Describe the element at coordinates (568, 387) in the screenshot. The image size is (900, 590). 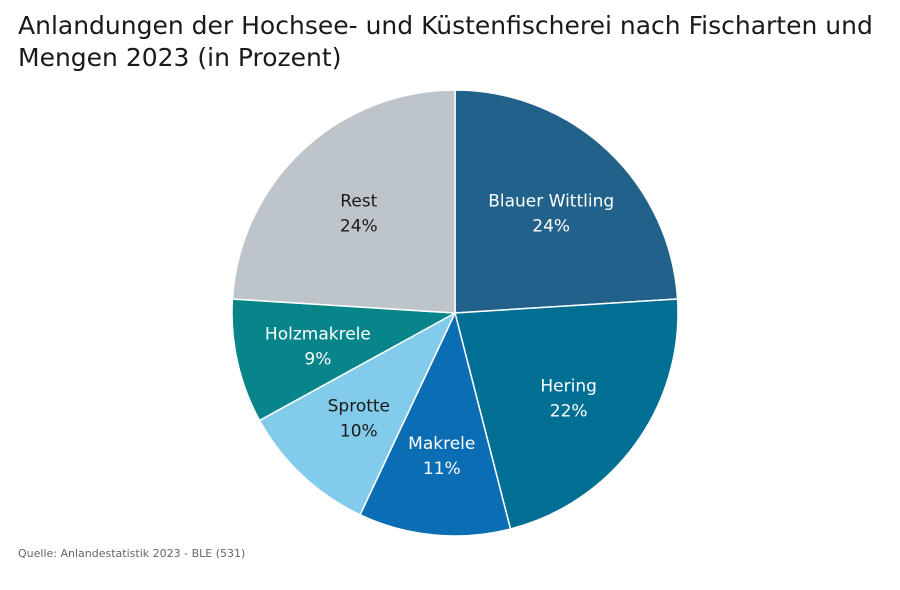
I see `slice-label-name: Hering` at that location.